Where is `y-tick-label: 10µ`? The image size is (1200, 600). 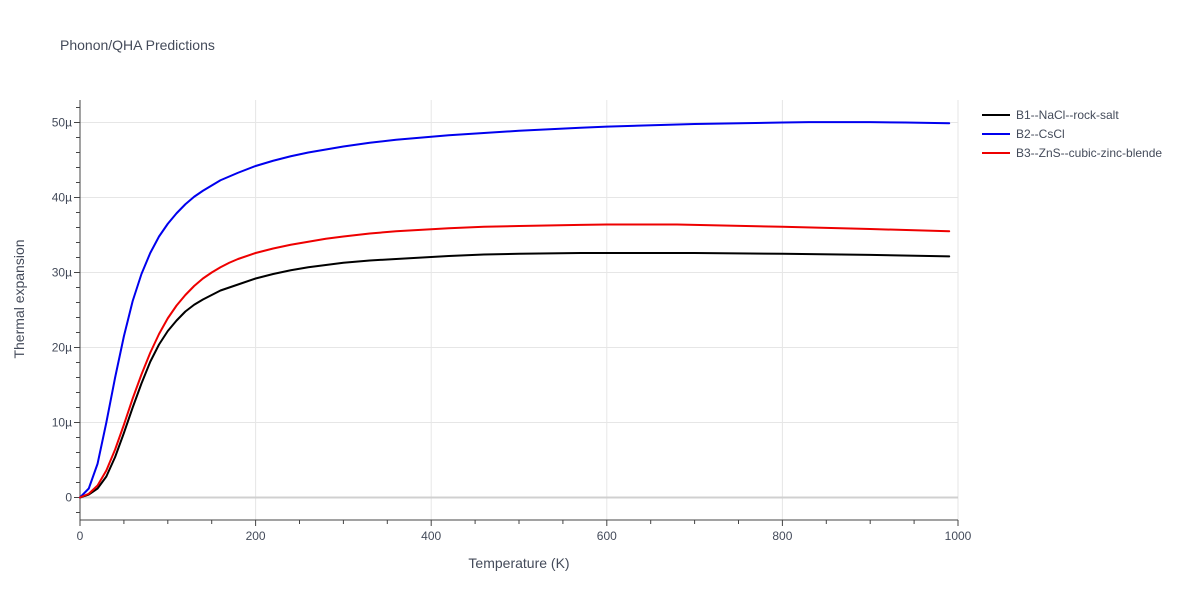 y-tick-label: 10µ is located at coordinates (62, 423).